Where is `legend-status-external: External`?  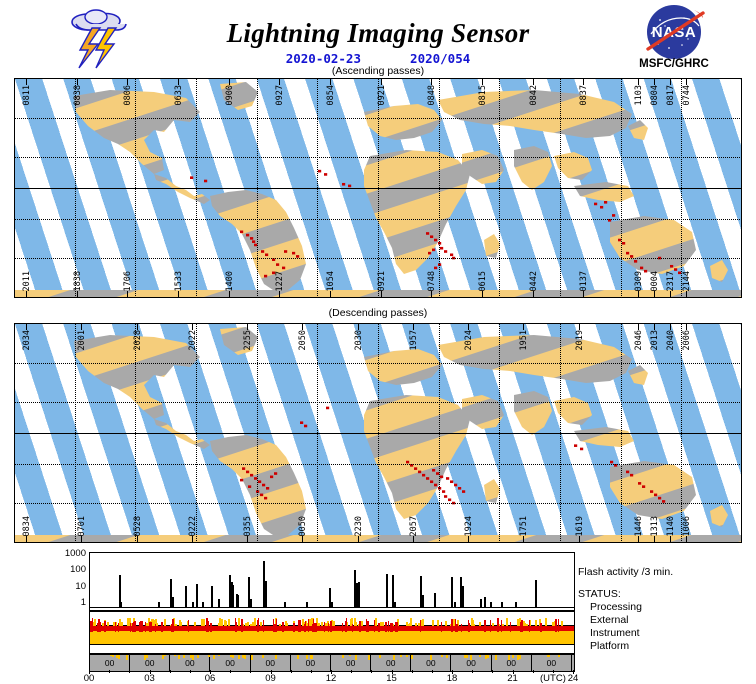 legend-status-external: External is located at coordinates (609, 620).